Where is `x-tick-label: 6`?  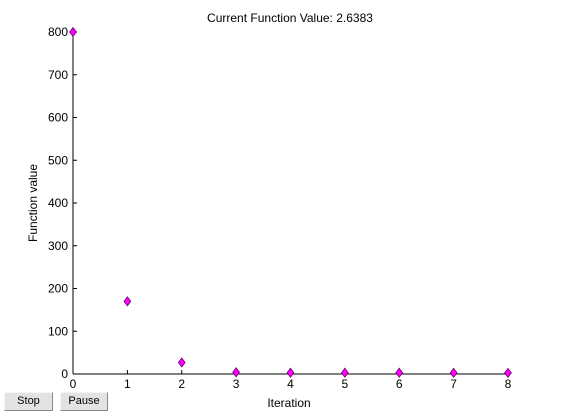 x-tick-label: 6 is located at coordinates (399, 384).